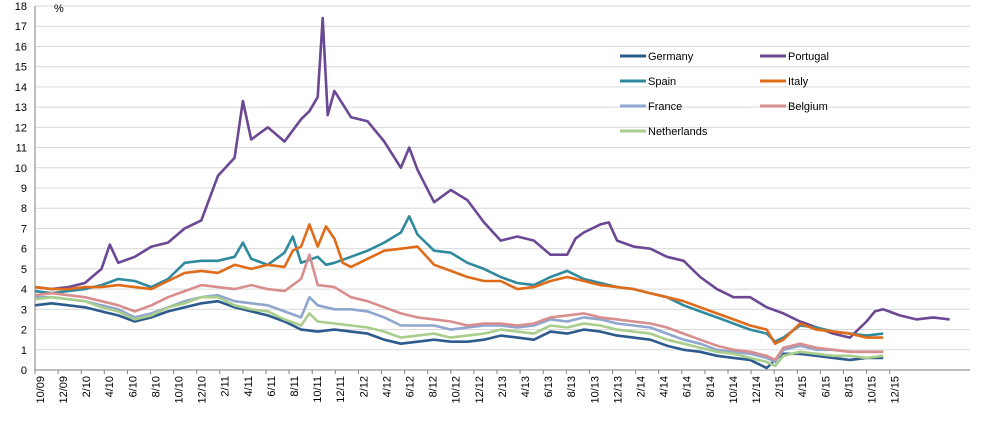 The image size is (984, 426). I want to click on x-tick-label: 12/14, so click(757, 390).